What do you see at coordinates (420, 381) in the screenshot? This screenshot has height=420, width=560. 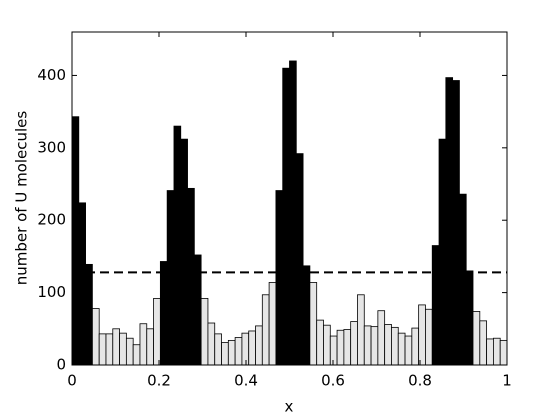 I see `x-tick-label: 0.8` at bounding box center [420, 381].